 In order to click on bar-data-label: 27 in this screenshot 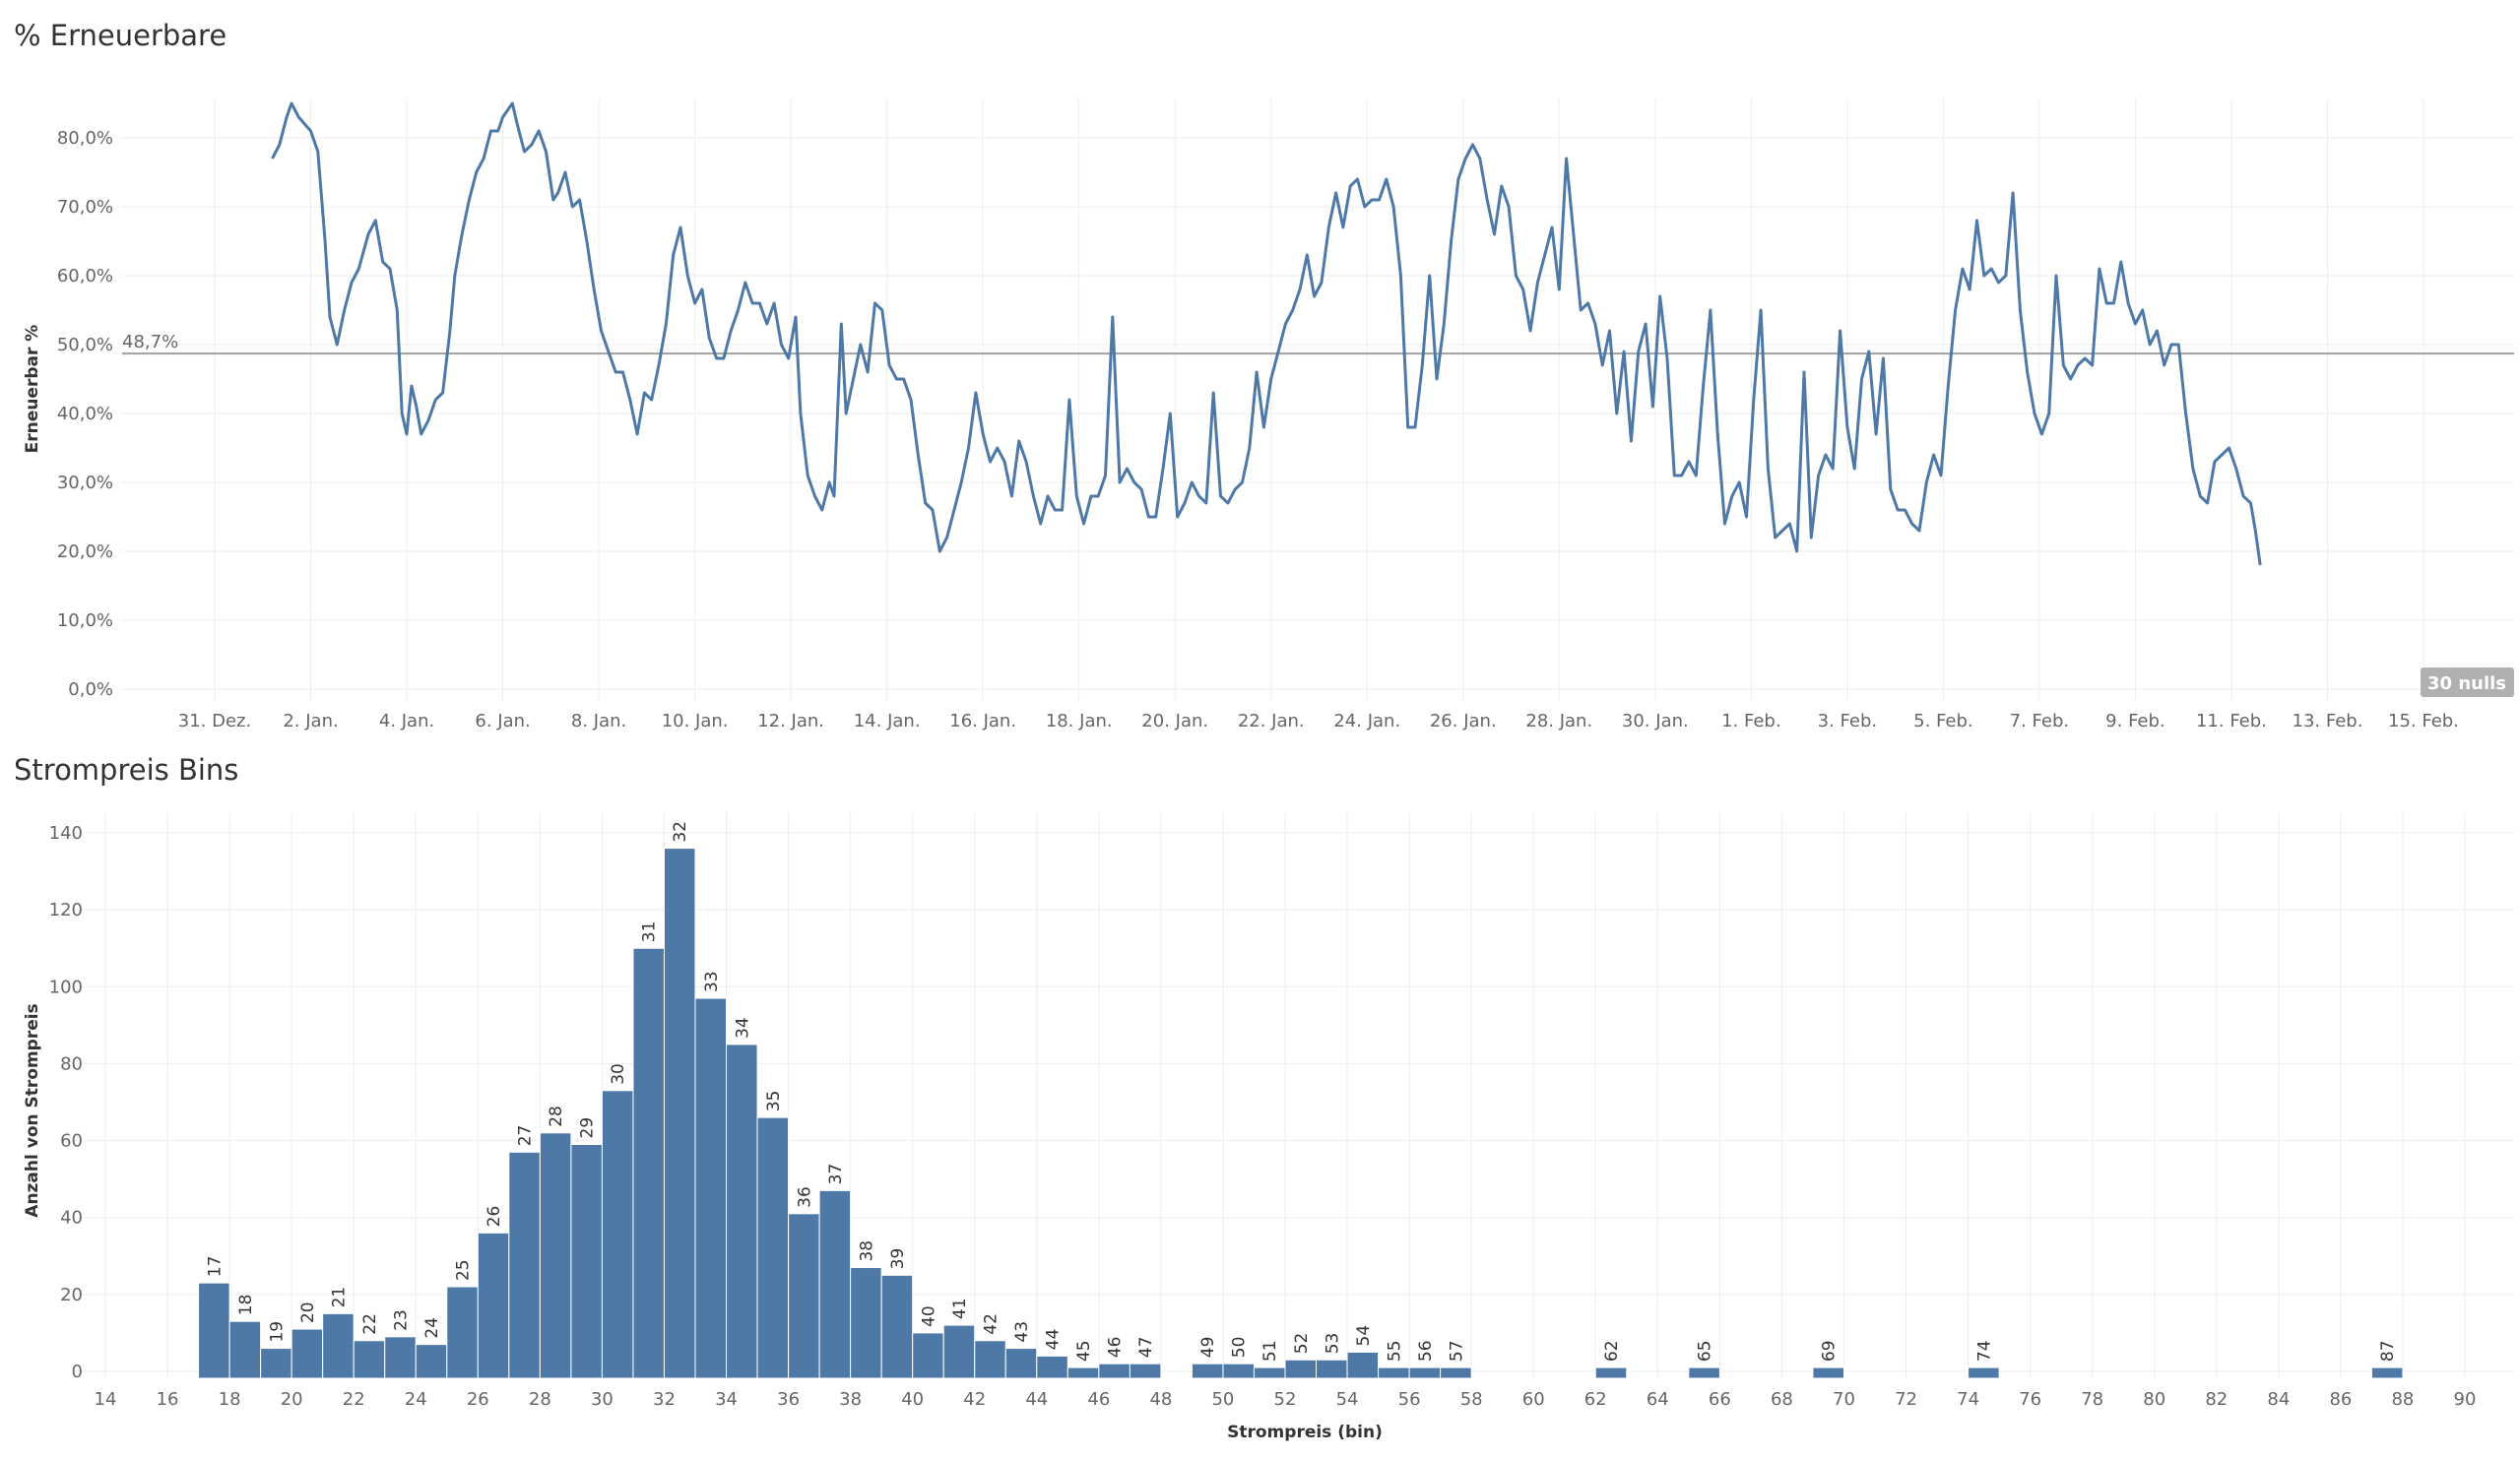, I will do `click(526, 1136)`.